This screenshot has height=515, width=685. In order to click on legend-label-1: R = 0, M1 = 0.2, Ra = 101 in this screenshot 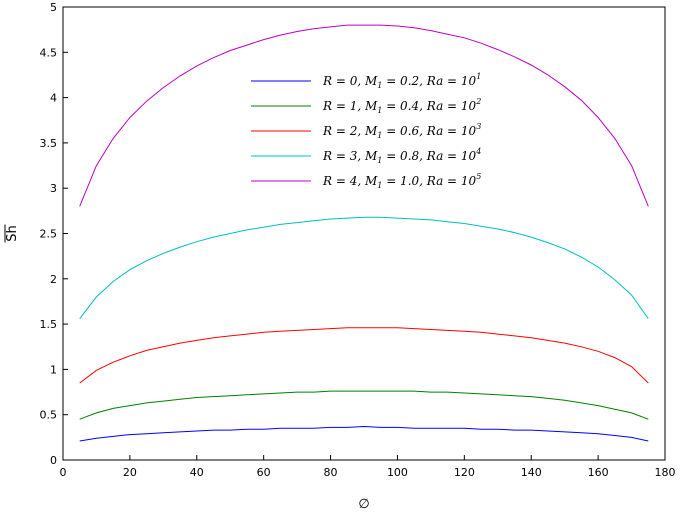, I will do `click(401, 81)`.